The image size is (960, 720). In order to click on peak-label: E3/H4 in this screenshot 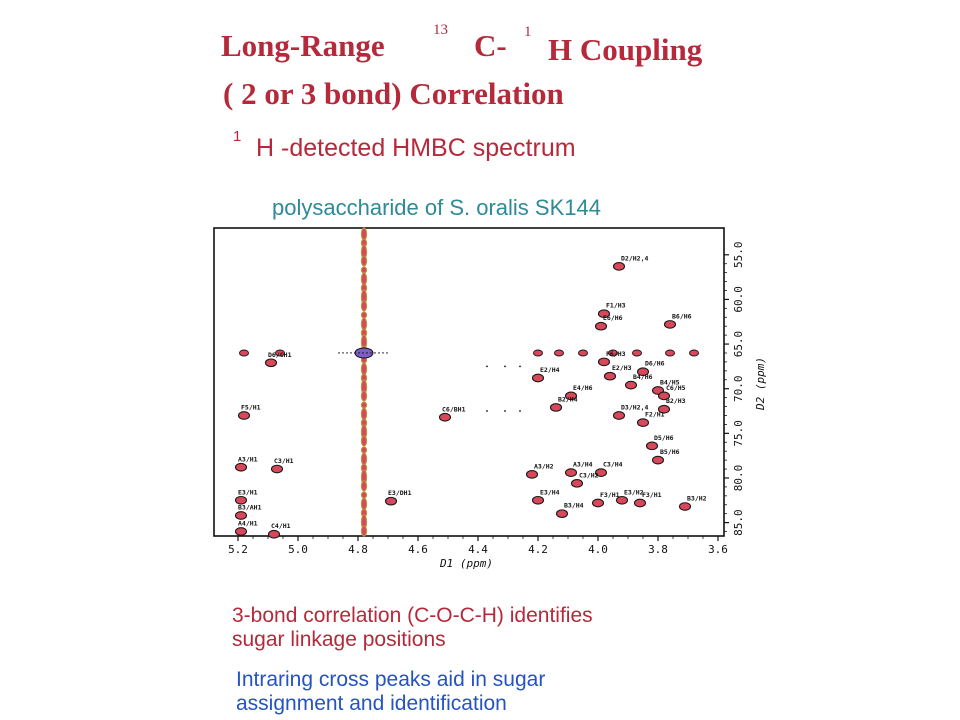, I will do `click(550, 492)`.